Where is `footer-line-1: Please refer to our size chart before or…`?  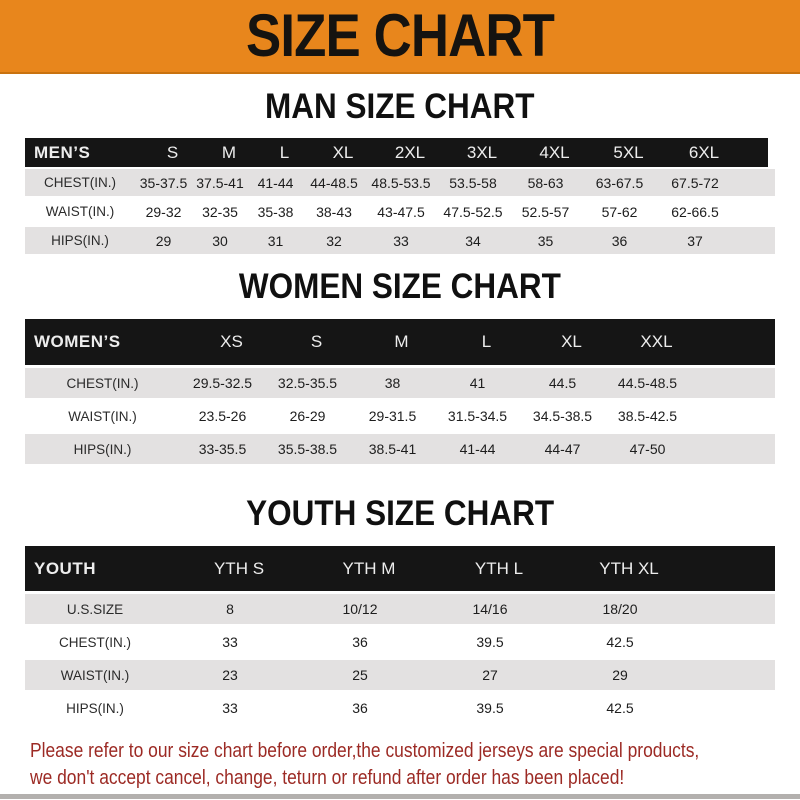 footer-line-1: Please refer to our size chart before or… is located at coordinates (365, 750).